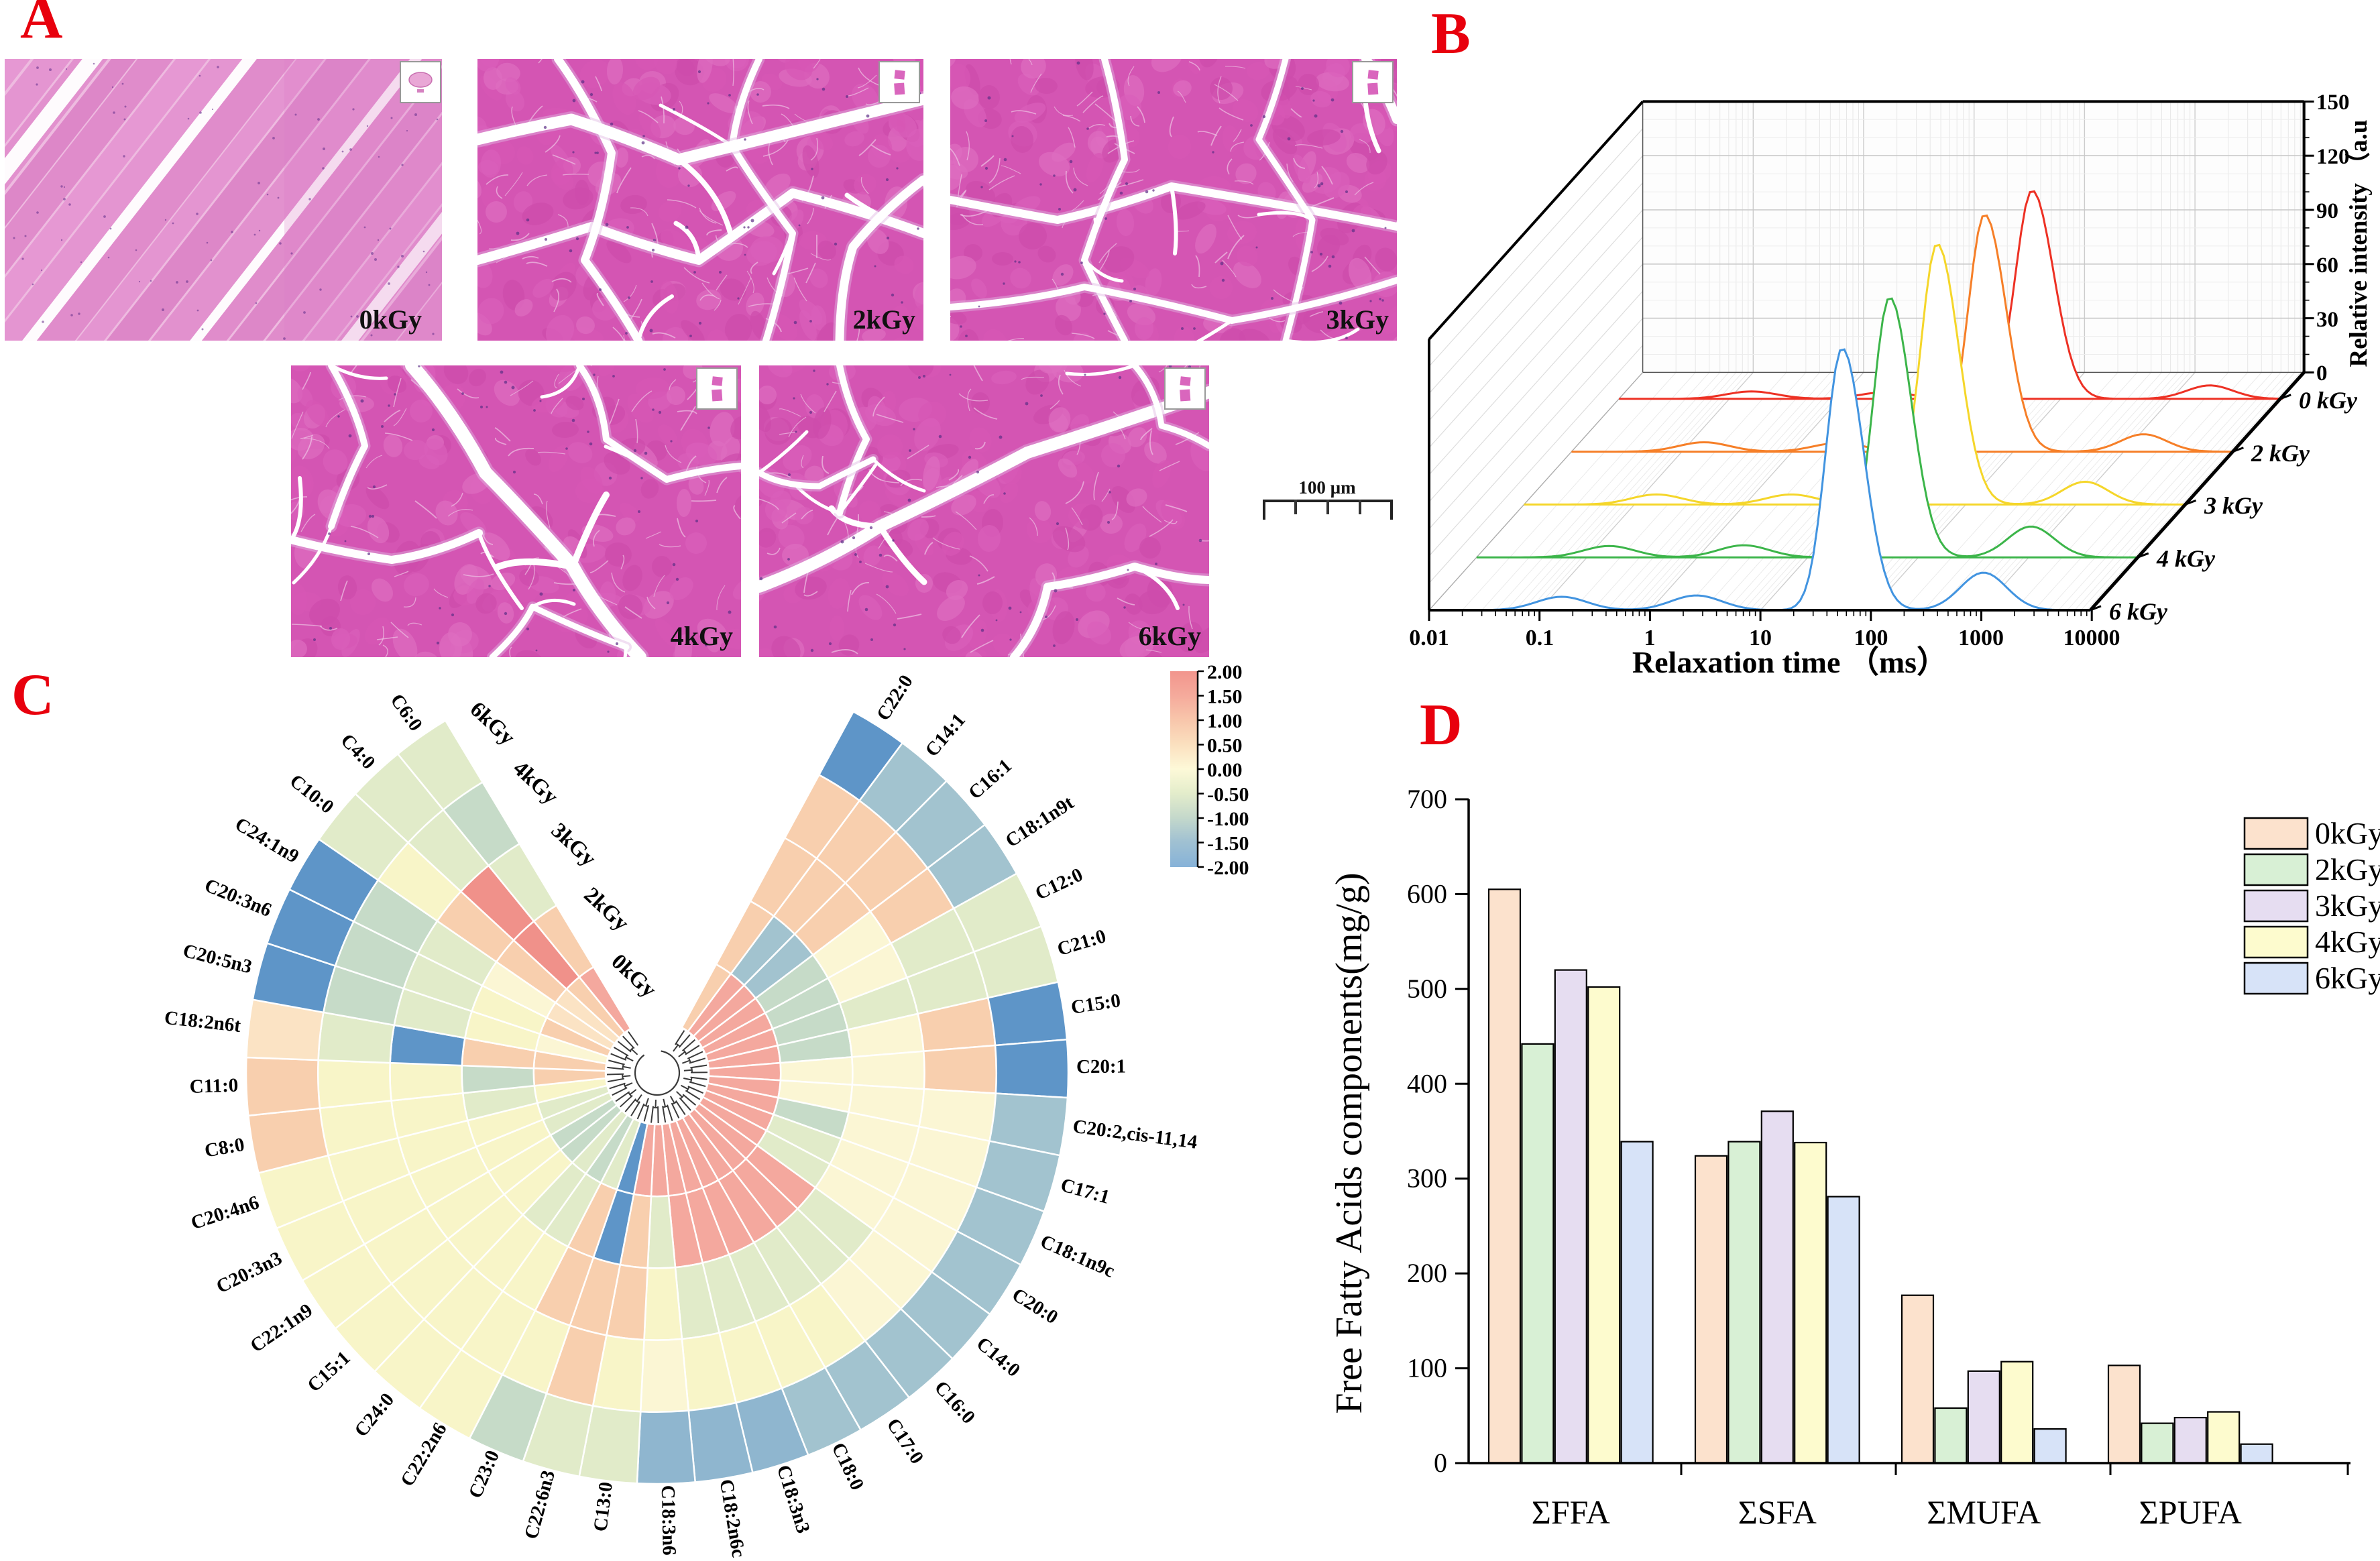 Image resolution: width=2380 pixels, height=1561 pixels. I want to click on svg-text: 0 kGy, so click(2328, 400).